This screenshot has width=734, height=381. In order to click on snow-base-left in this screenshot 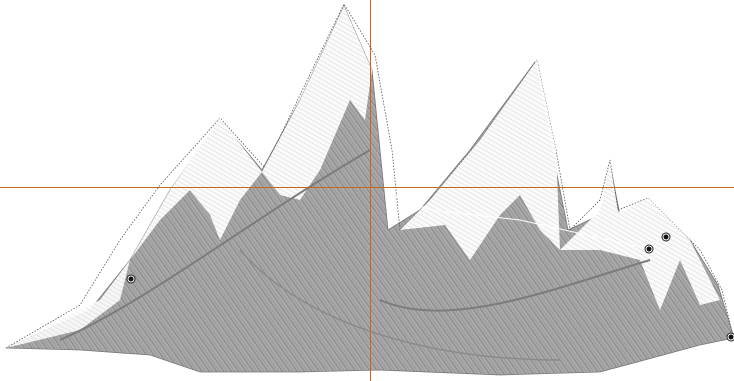, I will do `click(68, 304)`.